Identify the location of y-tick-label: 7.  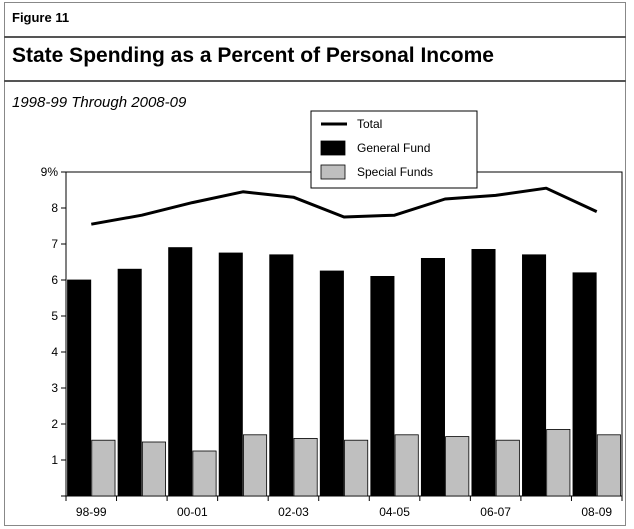
(54, 244).